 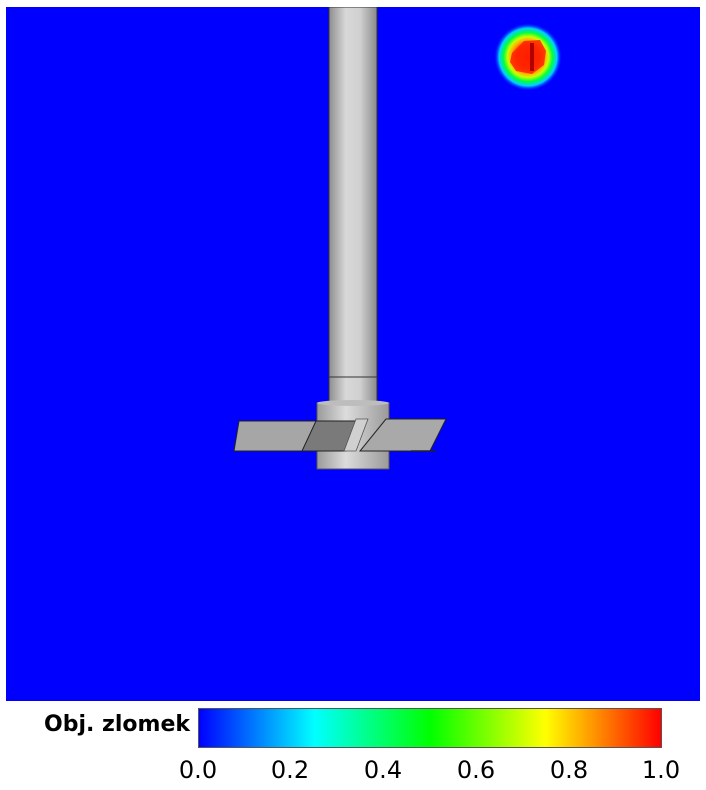 I want to click on colorbar-tick-label: 0.4, so click(x=383, y=770).